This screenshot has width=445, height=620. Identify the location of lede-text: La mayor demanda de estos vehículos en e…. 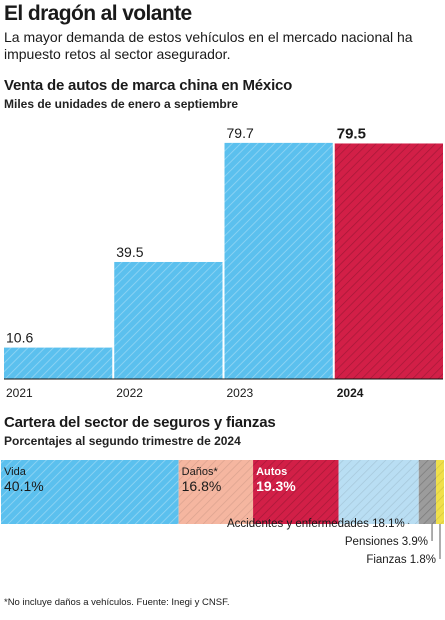
(208, 45).